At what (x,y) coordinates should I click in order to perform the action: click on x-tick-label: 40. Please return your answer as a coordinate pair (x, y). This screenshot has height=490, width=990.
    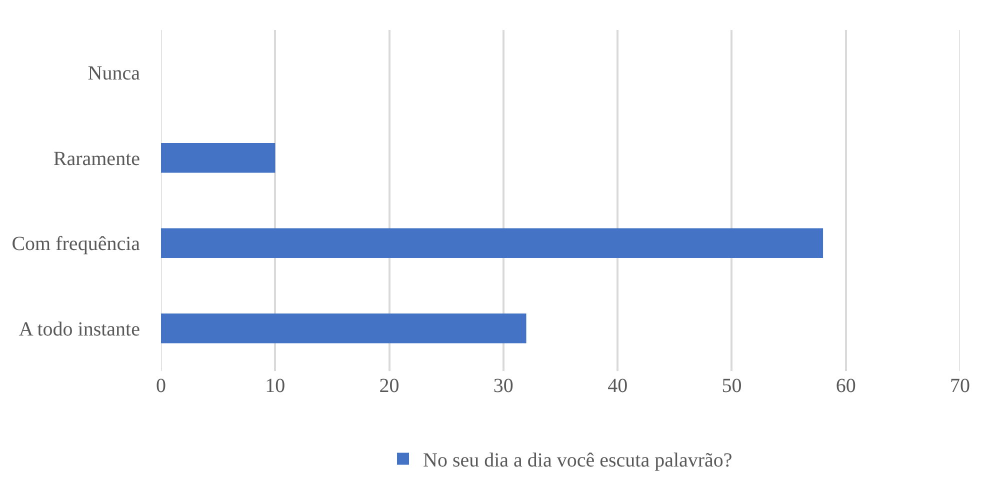
    Looking at the image, I should click on (618, 386).